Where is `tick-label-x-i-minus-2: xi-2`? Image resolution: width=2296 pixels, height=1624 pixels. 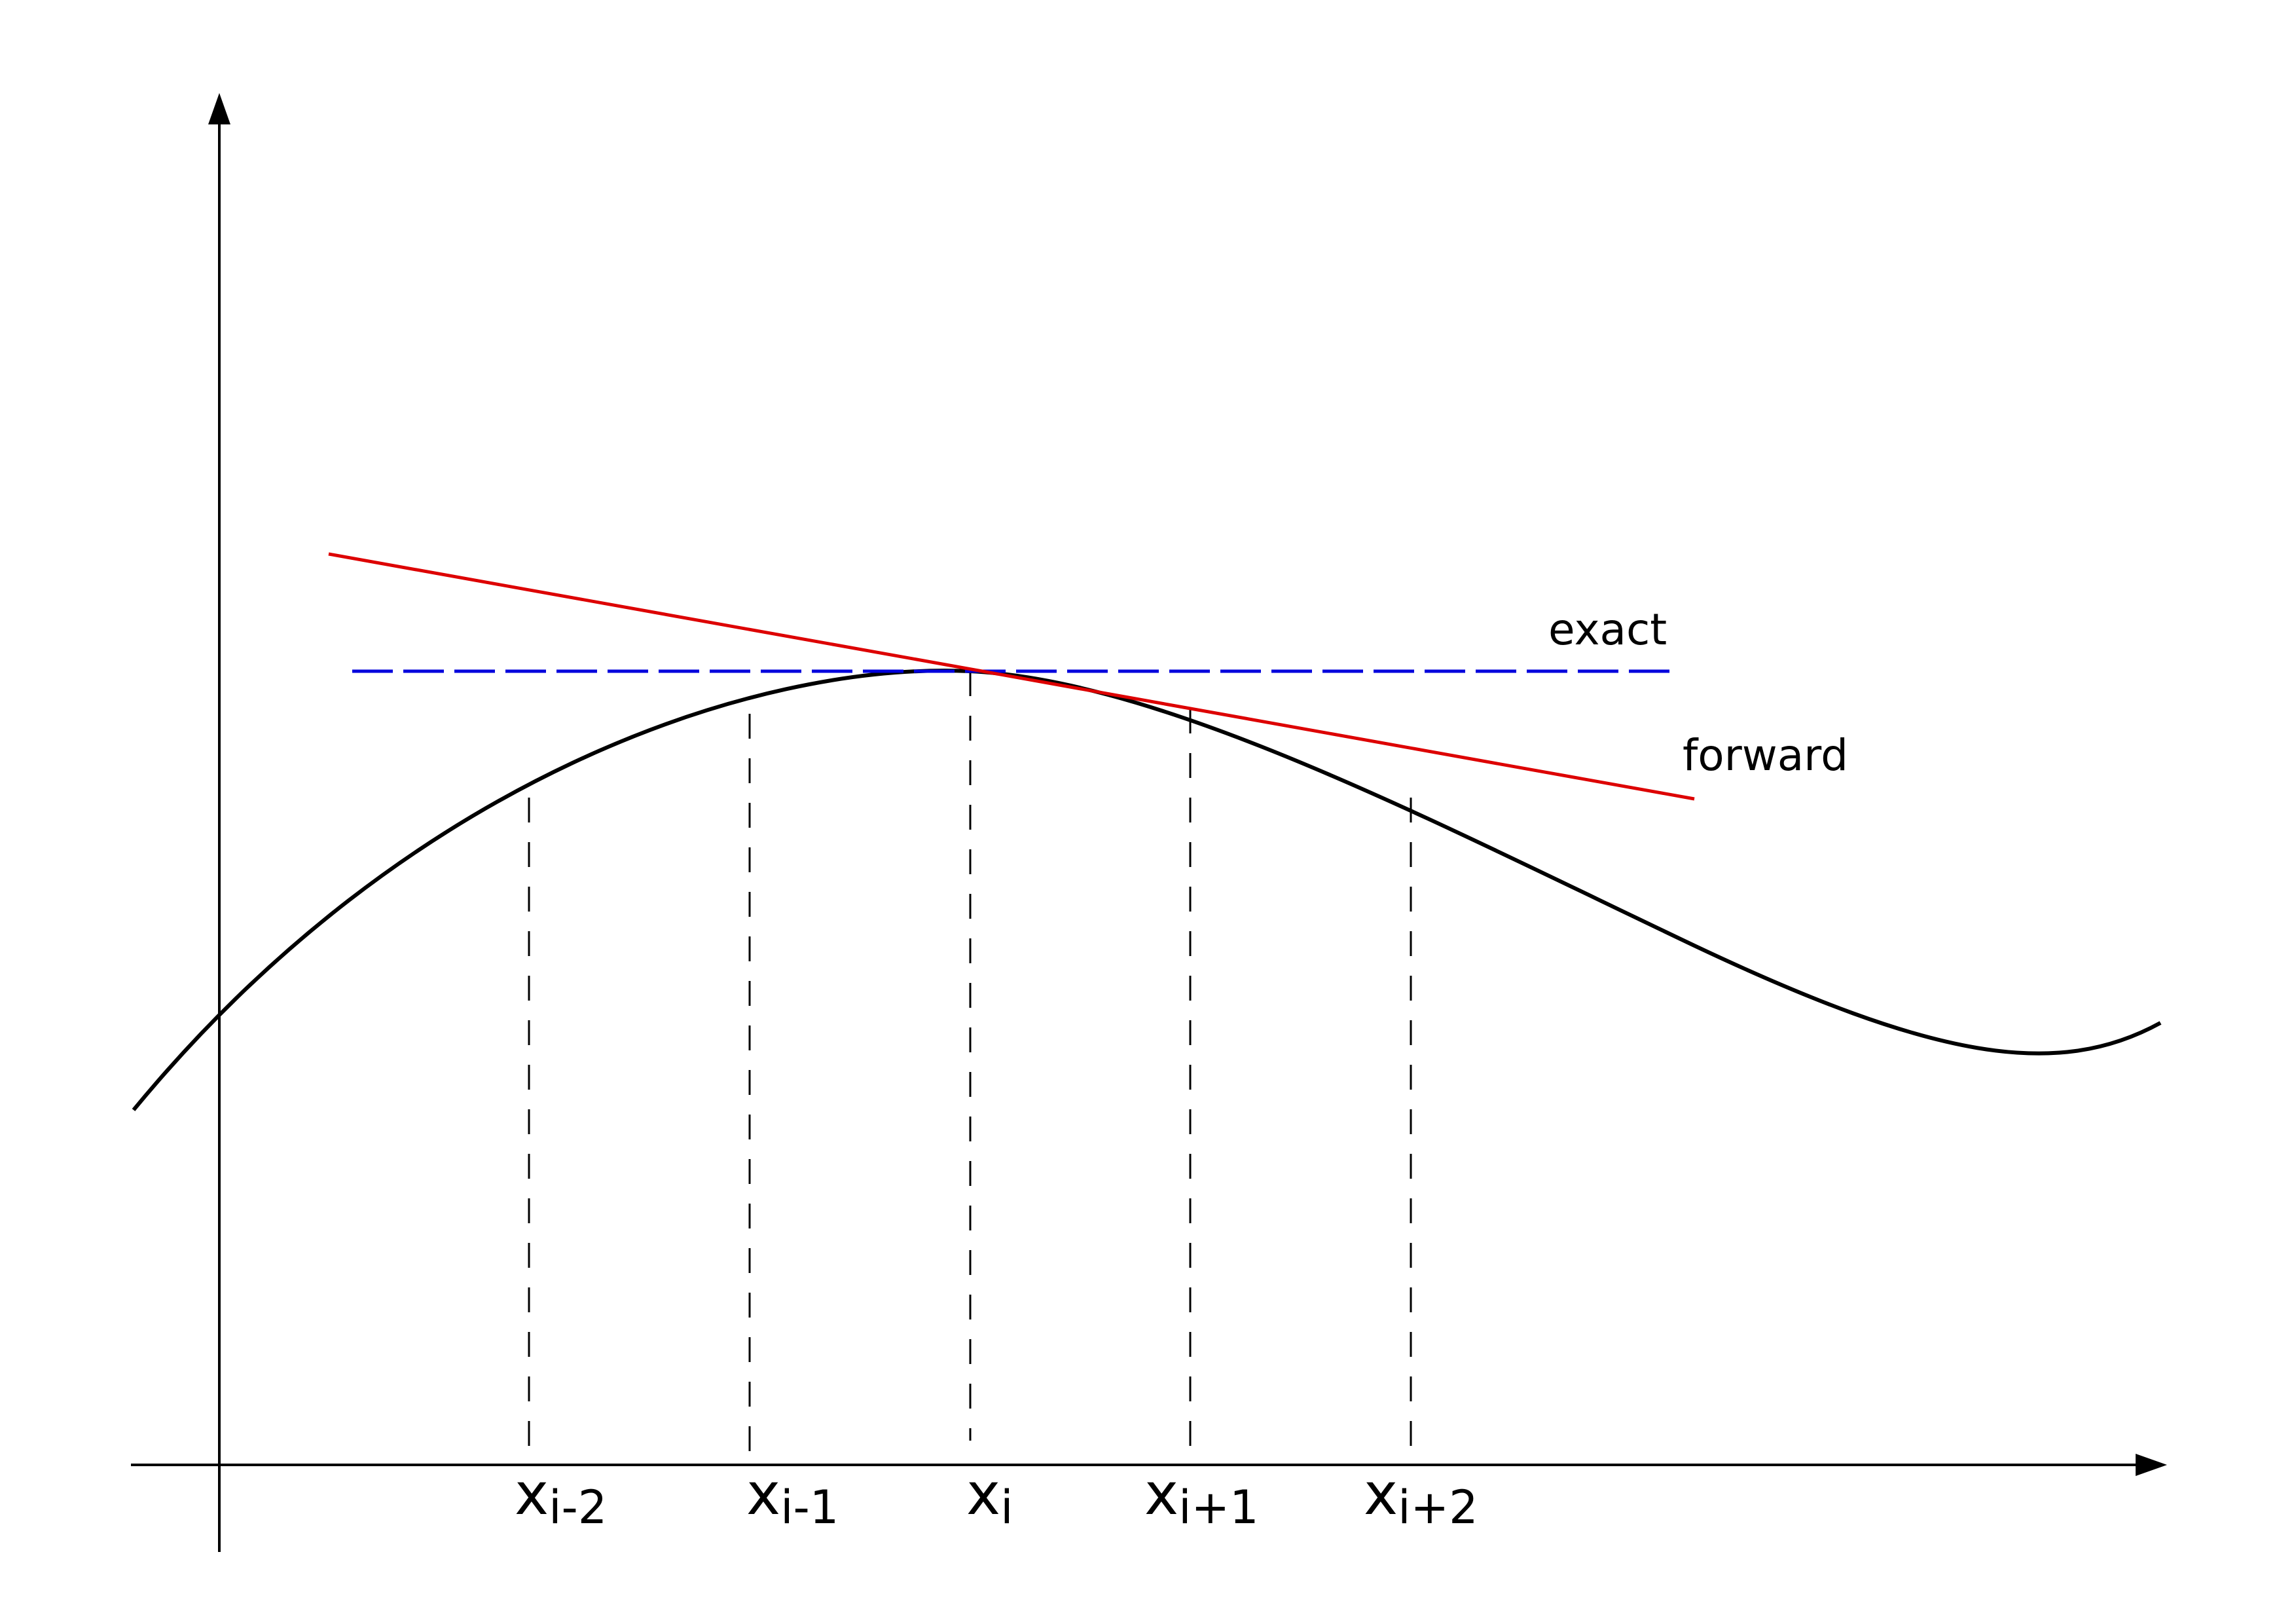 tick-label-x-i-minus-2: xi-2 is located at coordinates (561, 1497).